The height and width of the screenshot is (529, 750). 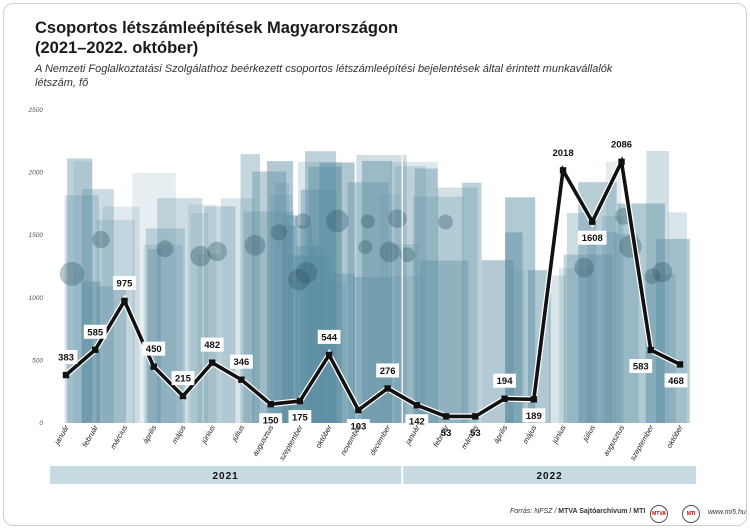 I want to click on x-tick-label: január, so click(x=61, y=435).